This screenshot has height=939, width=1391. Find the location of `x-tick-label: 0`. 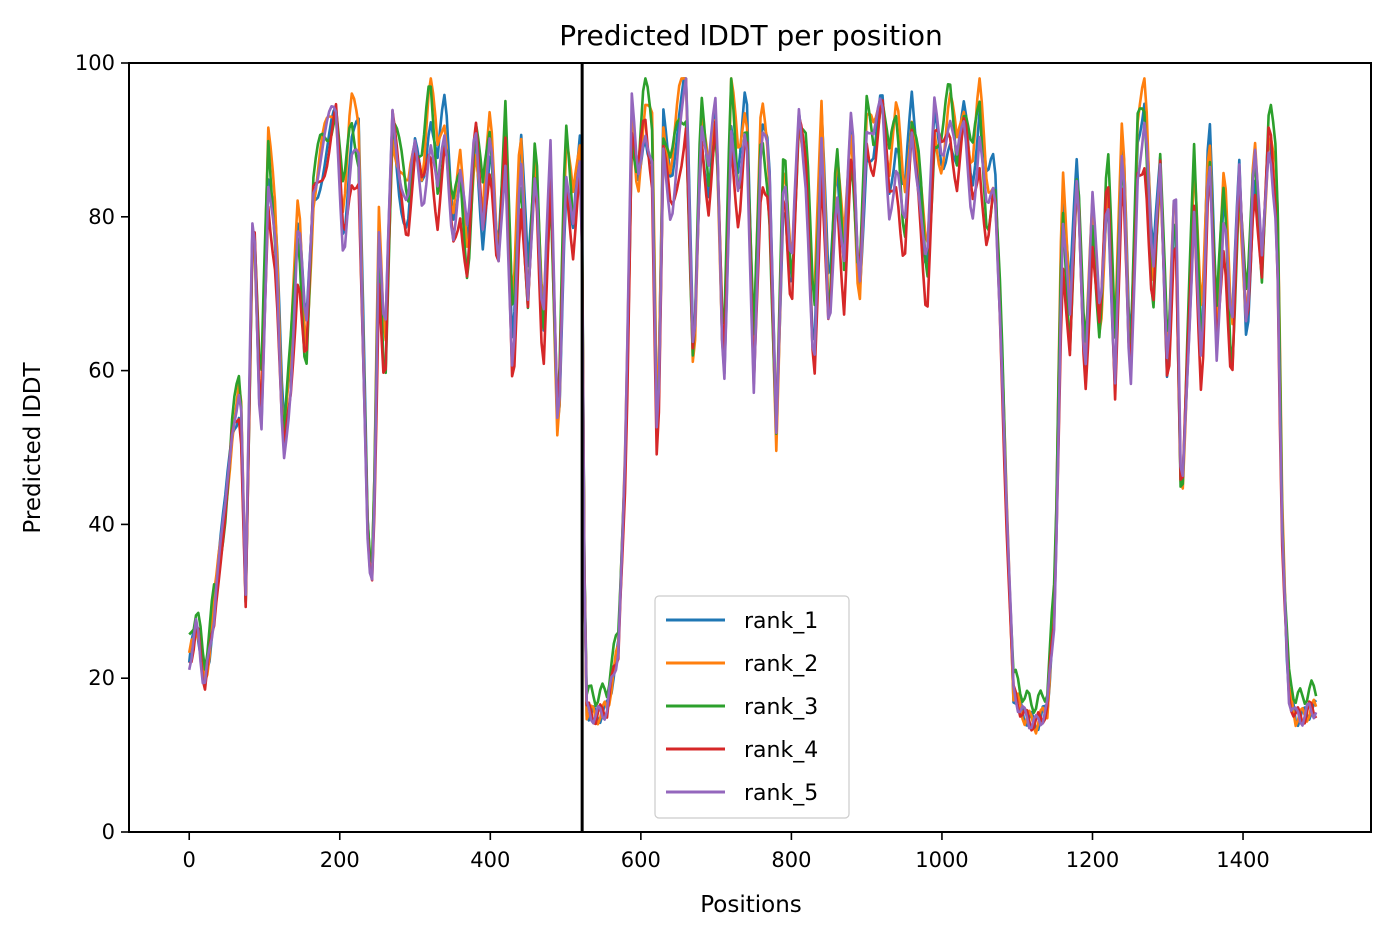

x-tick-label: 0 is located at coordinates (189, 860).